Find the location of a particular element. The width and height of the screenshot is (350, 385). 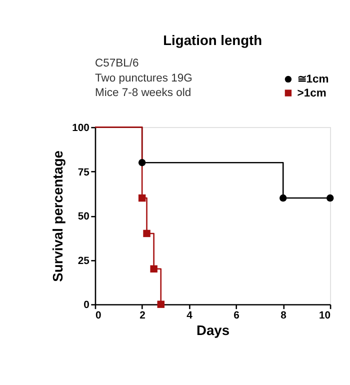

y-tick-label: 50 is located at coordinates (84, 217).